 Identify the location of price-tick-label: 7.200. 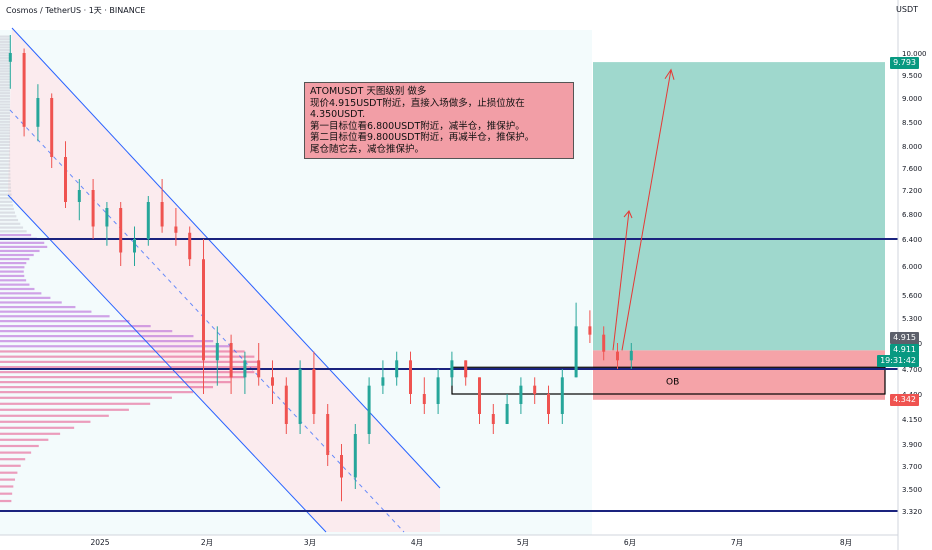
(912, 191).